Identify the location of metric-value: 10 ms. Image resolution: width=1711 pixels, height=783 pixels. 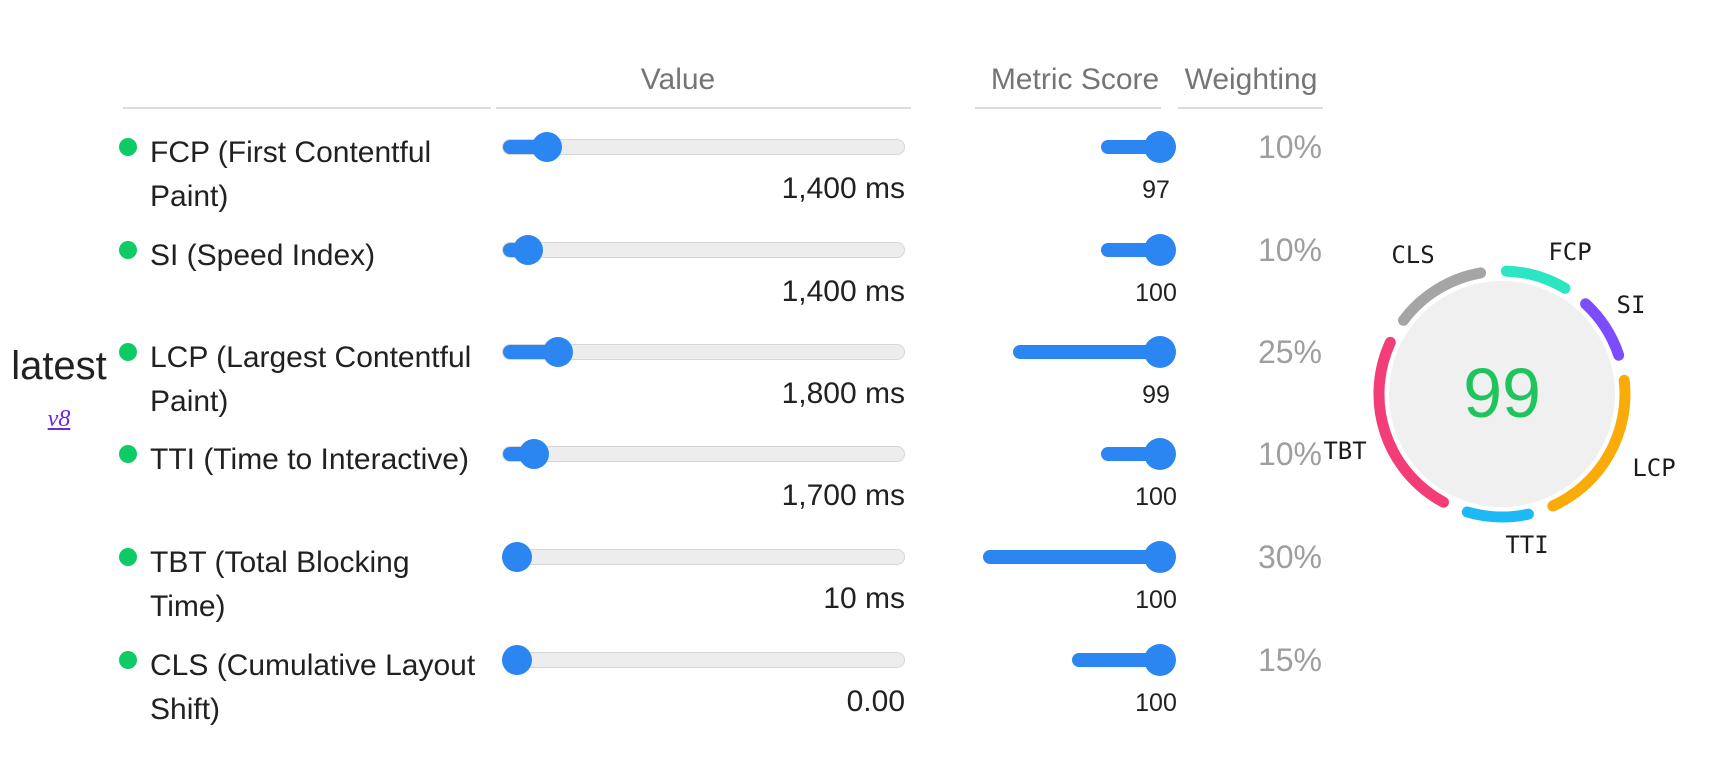
(864, 598).